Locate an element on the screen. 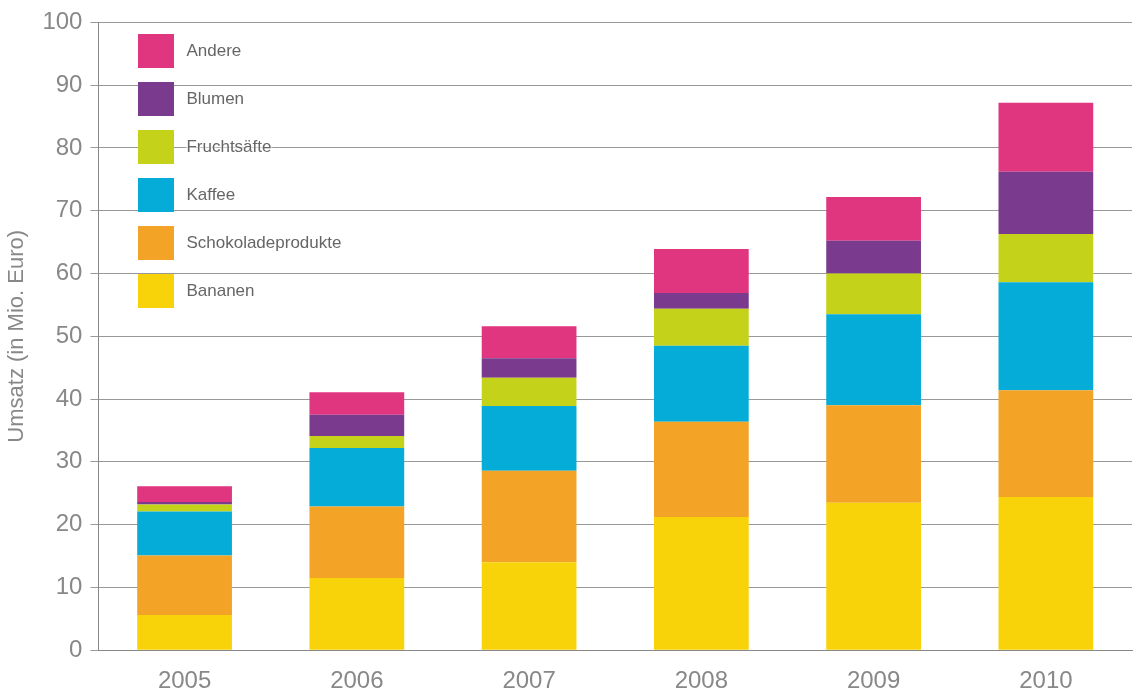 This screenshot has width=1137, height=699. y-tick-label: 30 is located at coordinates (69, 460).